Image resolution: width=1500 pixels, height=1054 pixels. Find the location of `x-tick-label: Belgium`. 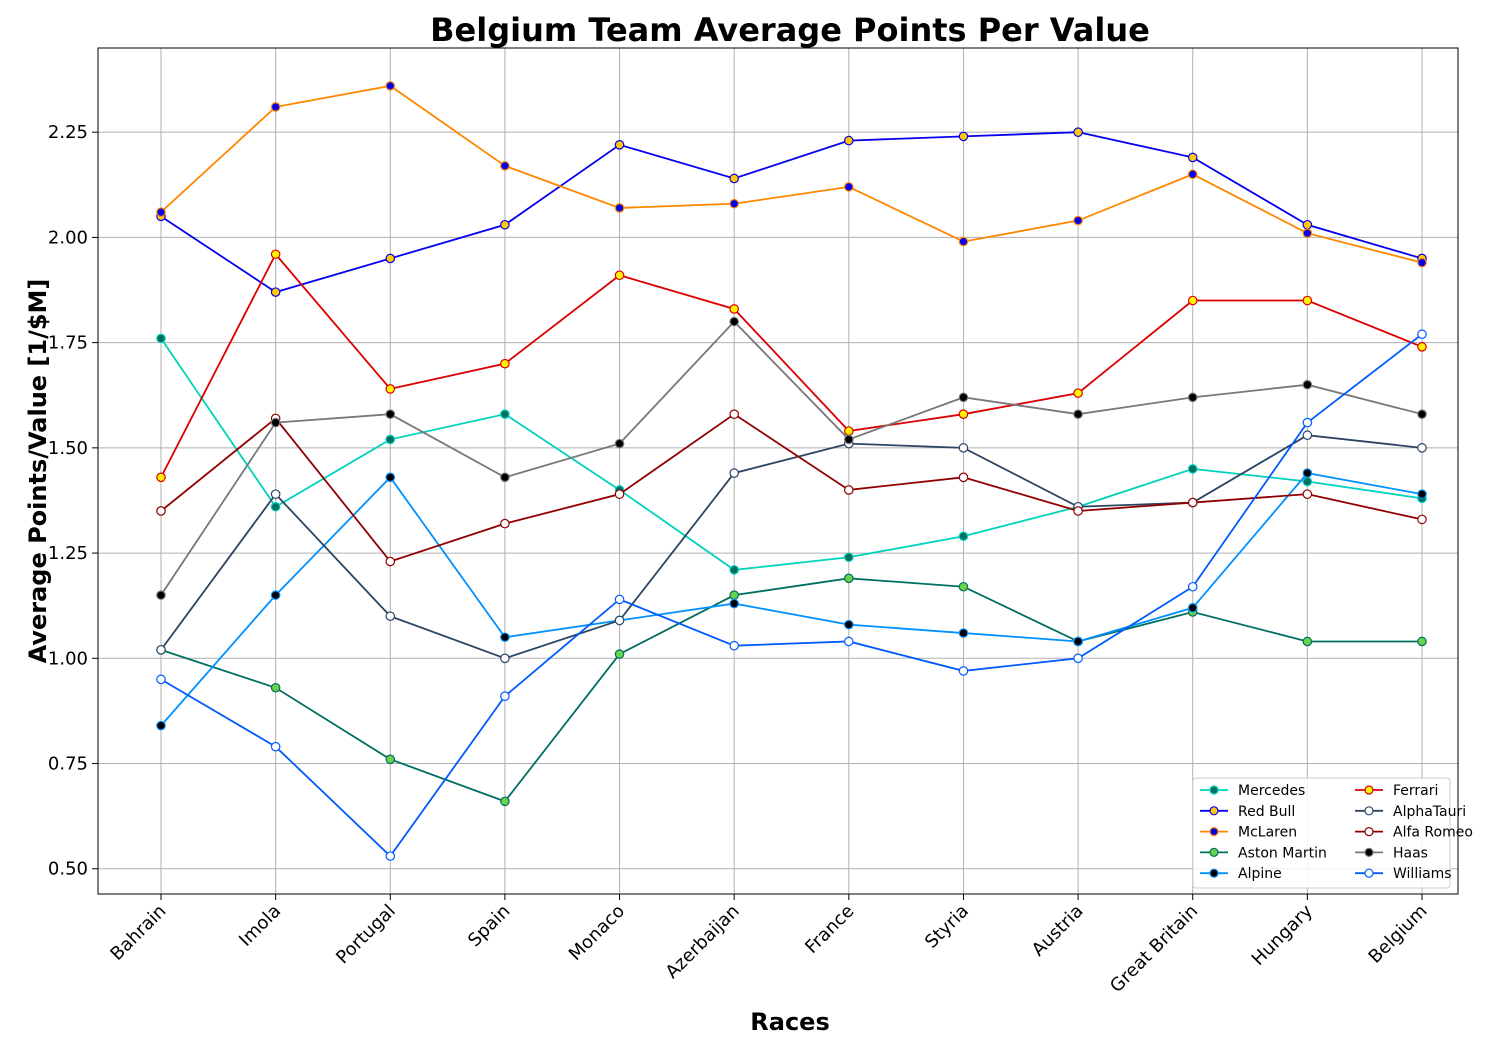

x-tick-label: Belgium is located at coordinates (1398, 934).